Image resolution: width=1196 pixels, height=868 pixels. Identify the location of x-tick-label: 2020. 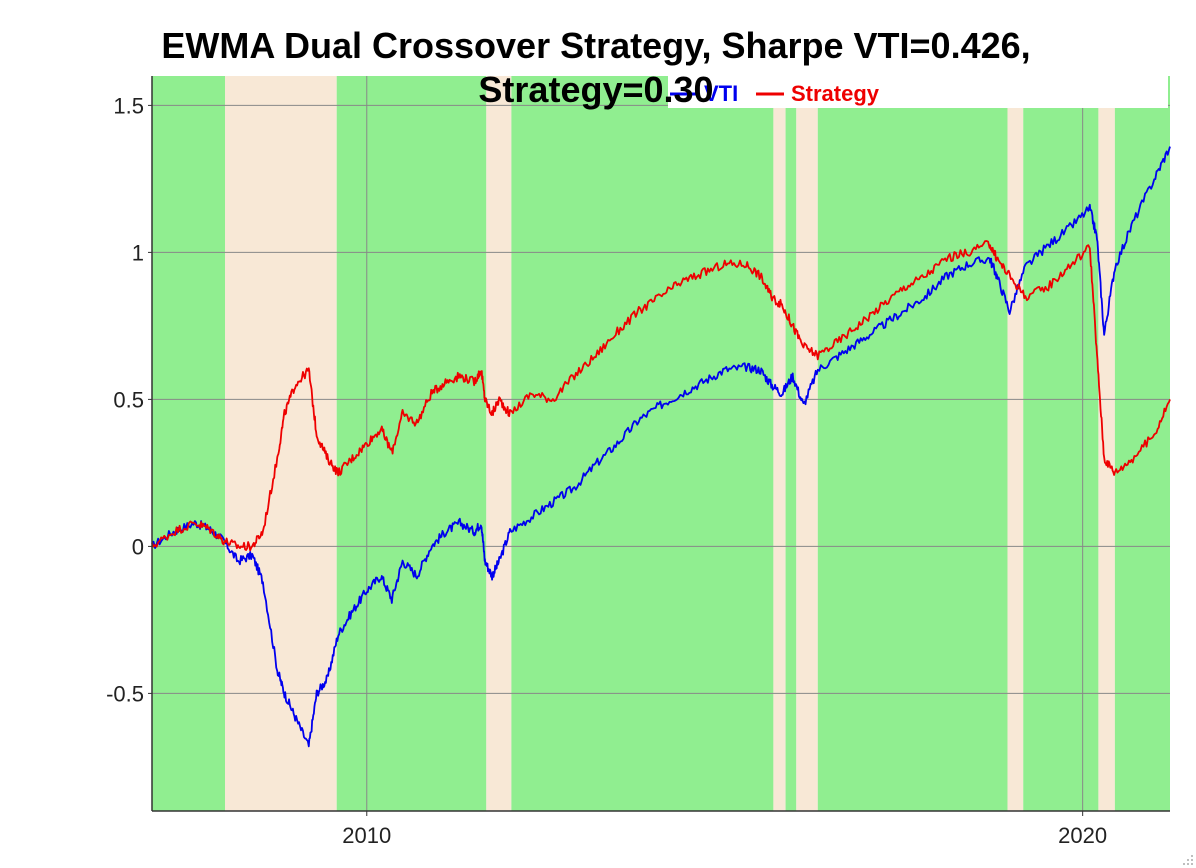
(1082, 835).